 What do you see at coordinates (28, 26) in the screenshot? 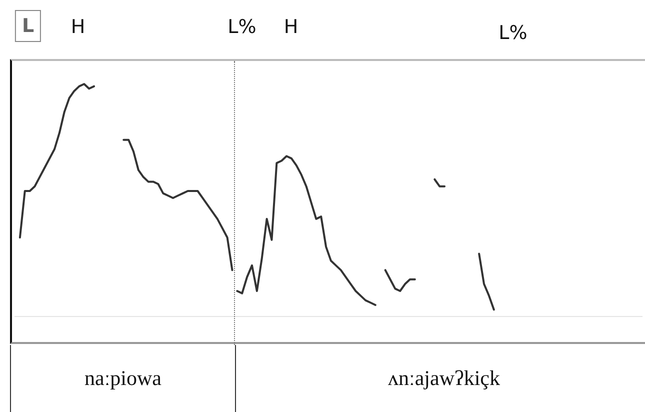
I see `text: L` at bounding box center [28, 26].